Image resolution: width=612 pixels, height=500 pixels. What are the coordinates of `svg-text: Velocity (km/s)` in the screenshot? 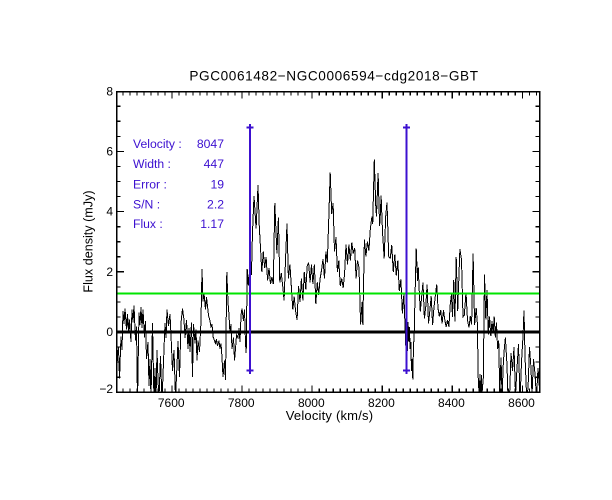 It's located at (330, 415).